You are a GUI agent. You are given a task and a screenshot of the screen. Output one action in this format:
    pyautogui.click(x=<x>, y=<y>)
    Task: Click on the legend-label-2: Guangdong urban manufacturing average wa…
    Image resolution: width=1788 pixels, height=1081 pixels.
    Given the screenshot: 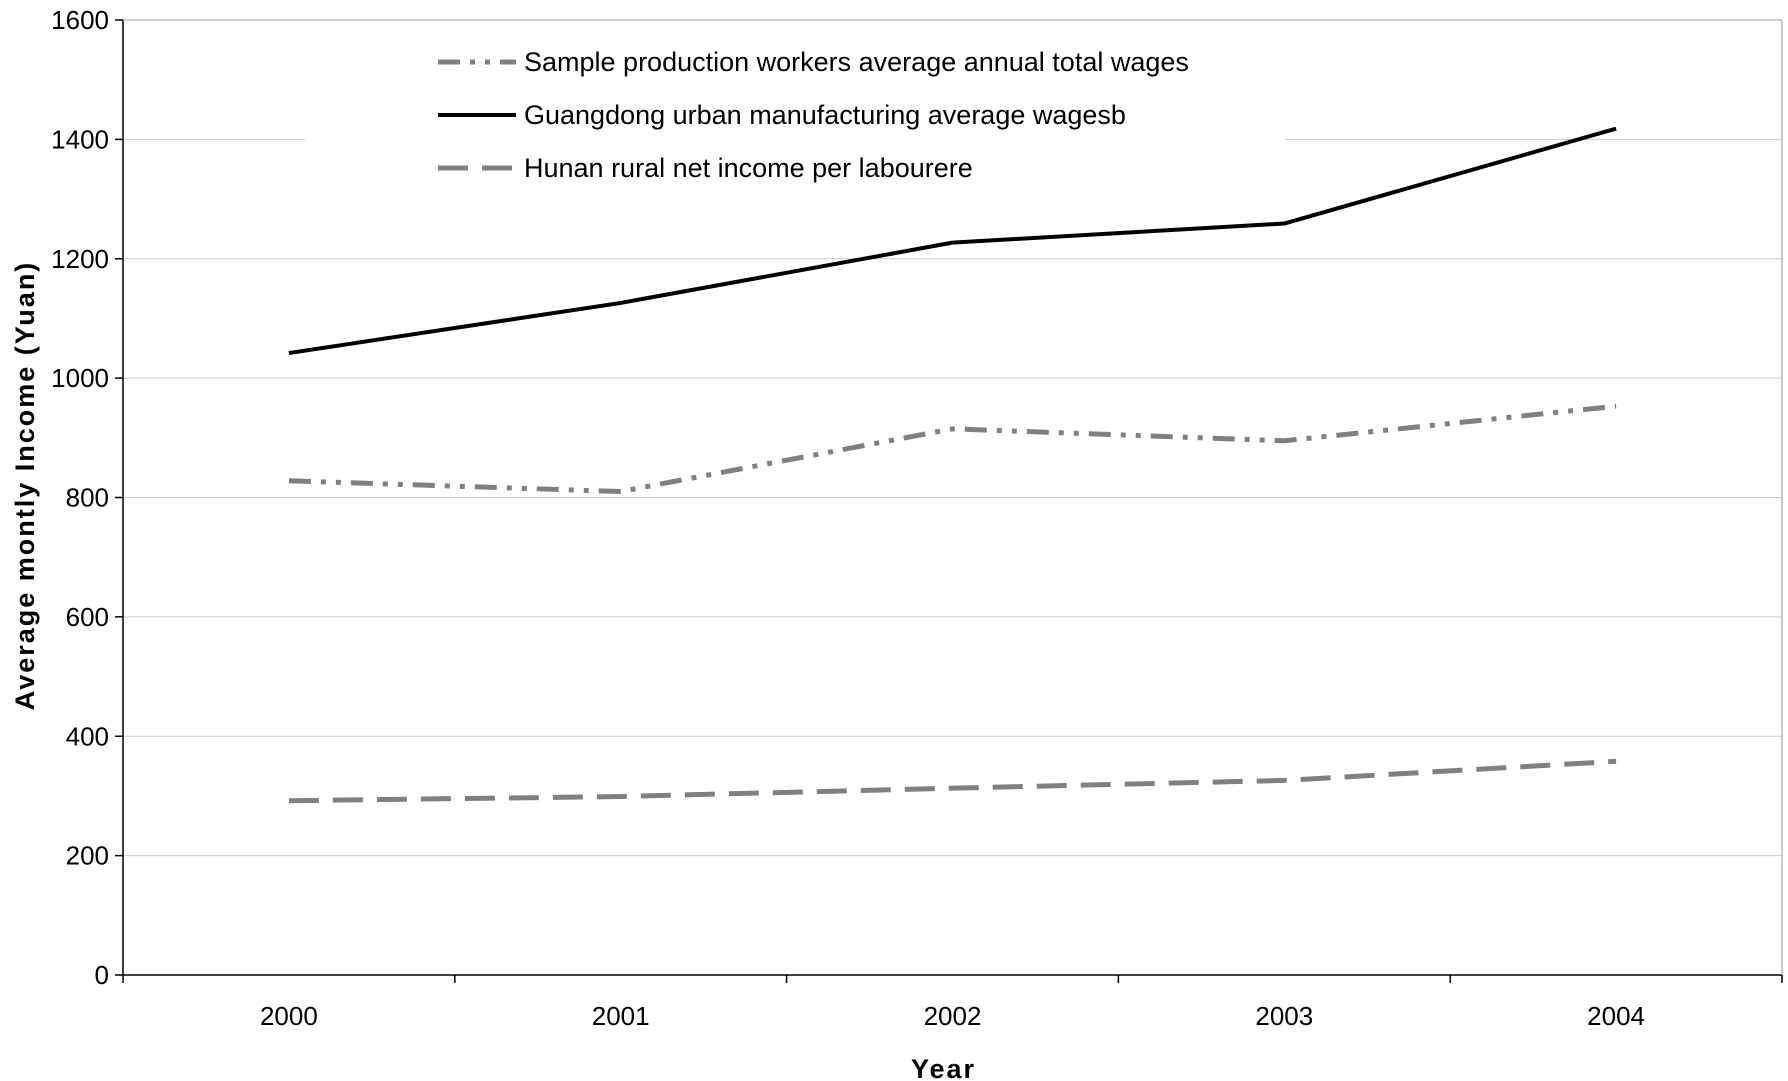 What is the action you would take?
    pyautogui.click(x=825, y=115)
    